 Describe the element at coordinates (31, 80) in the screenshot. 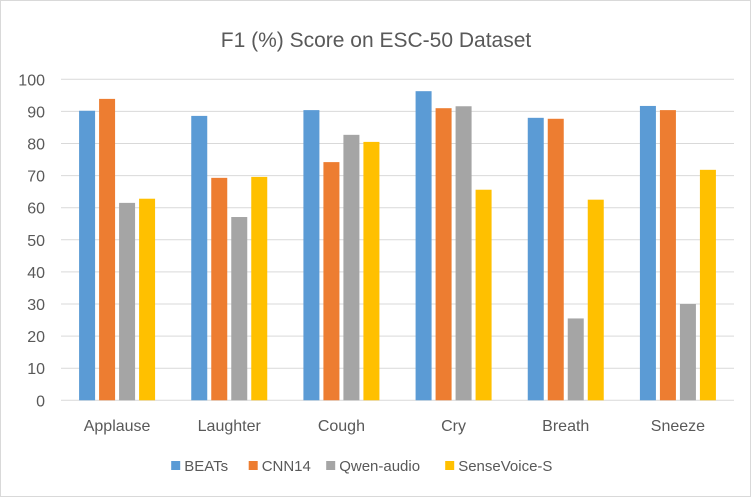

I see `y-tick-label: 100` at that location.